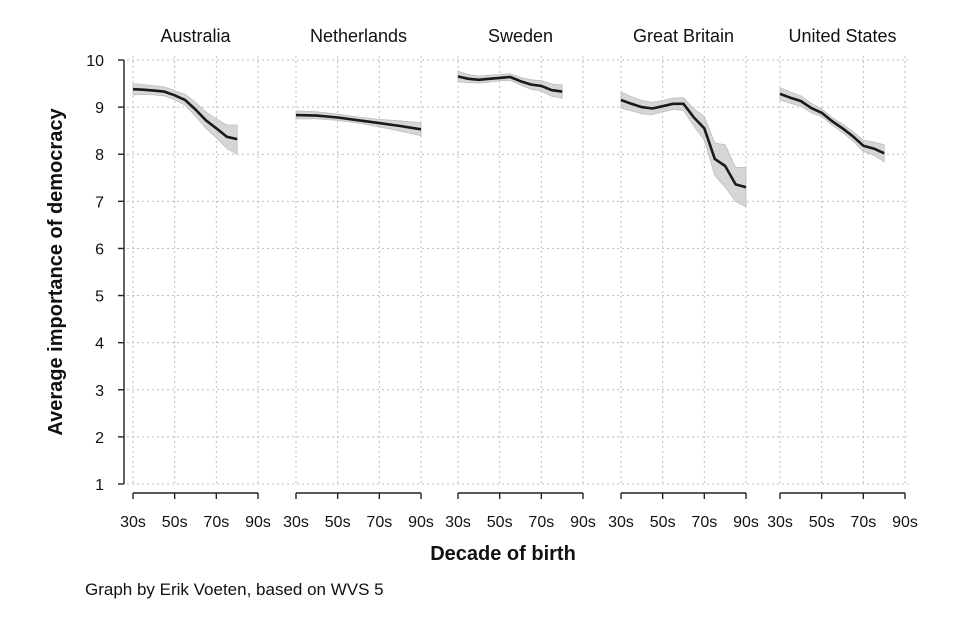 The width and height of the screenshot is (965, 626). Describe the element at coordinates (234, 589) in the screenshot. I see `source-caption: Graph by Erik Voeten, based on WVS 5` at that location.